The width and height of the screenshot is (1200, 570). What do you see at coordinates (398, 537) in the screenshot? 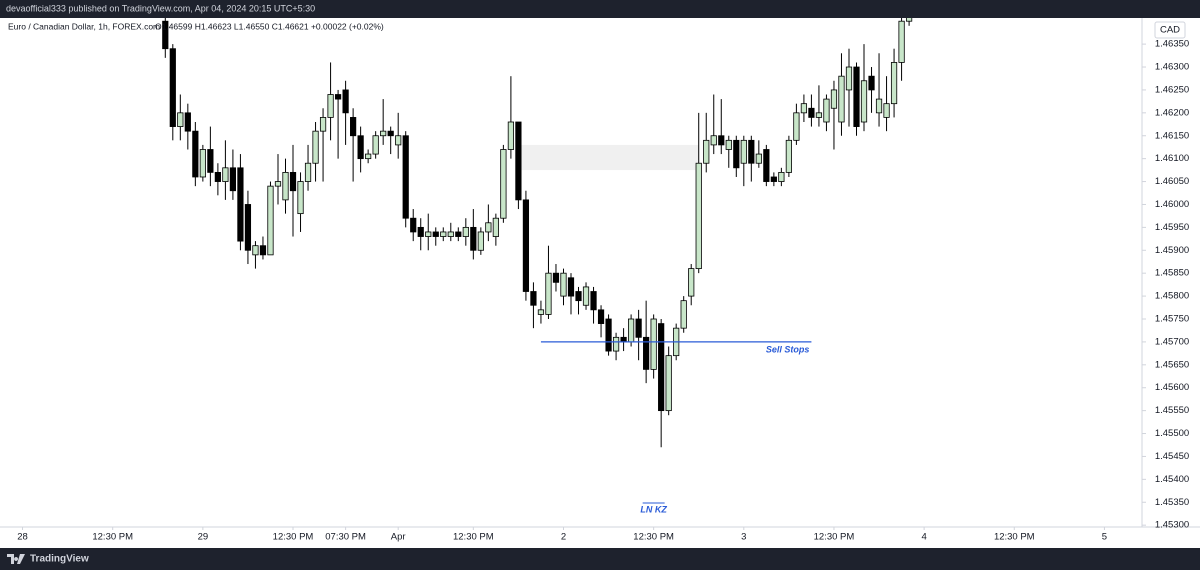
I see `x-tick-label: Apr` at bounding box center [398, 537].